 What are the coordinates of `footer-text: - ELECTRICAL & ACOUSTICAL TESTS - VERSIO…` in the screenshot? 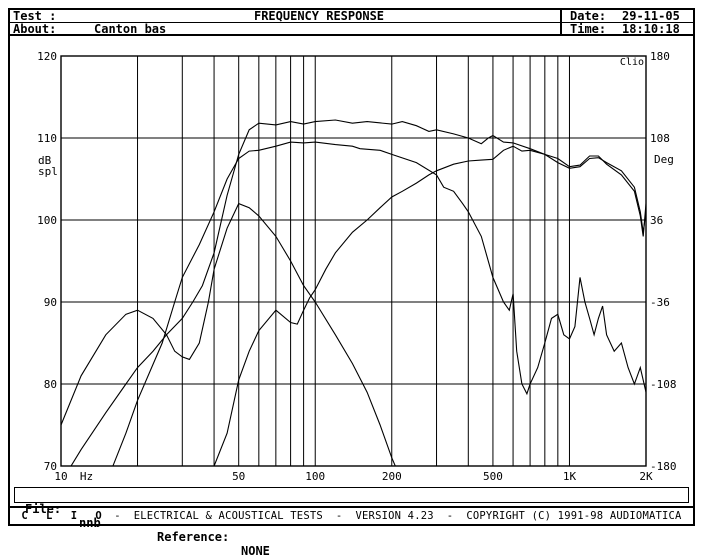 It's located at (398, 516).